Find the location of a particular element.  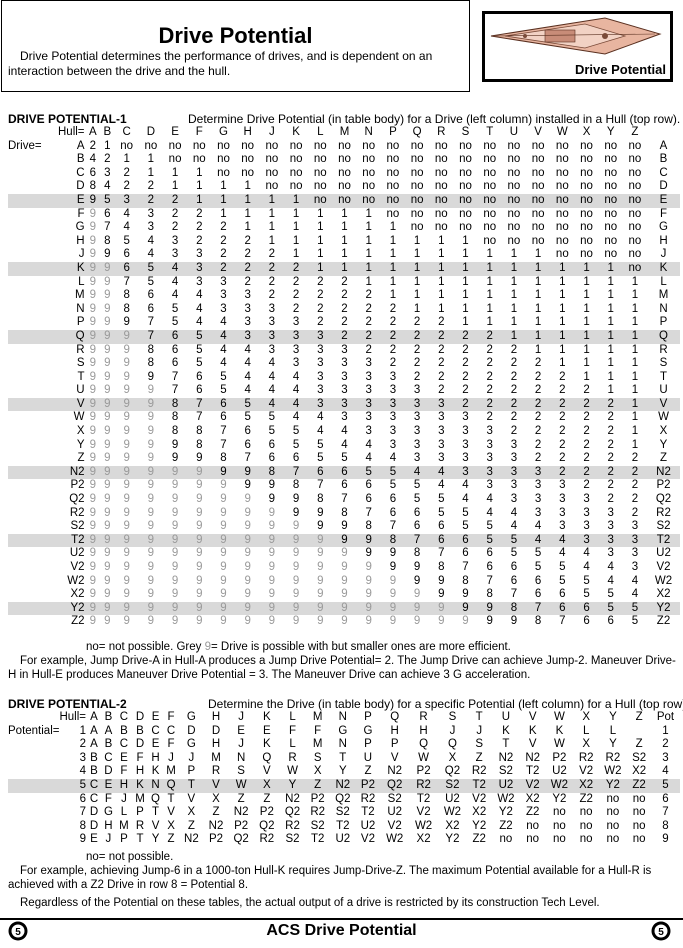

table-cell: X is located at coordinates (317, 771).